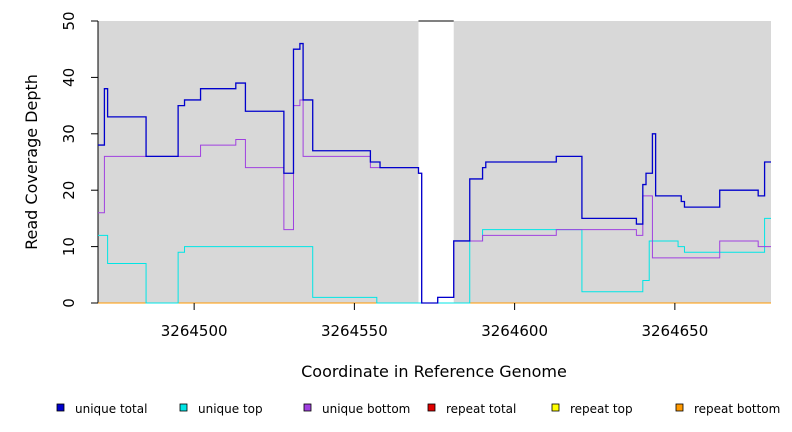 This screenshot has width=792, height=432. What do you see at coordinates (601, 409) in the screenshot?
I see `legend-label: repeat top` at bounding box center [601, 409].